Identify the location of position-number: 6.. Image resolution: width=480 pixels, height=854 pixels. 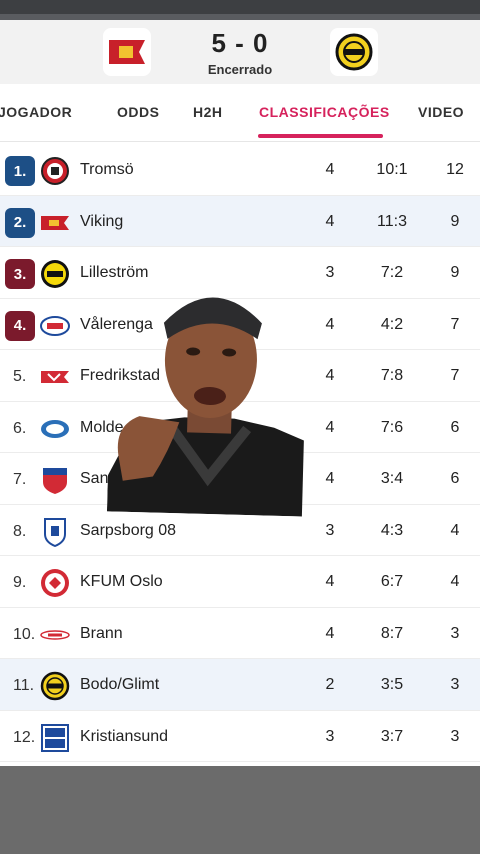
(20, 428).